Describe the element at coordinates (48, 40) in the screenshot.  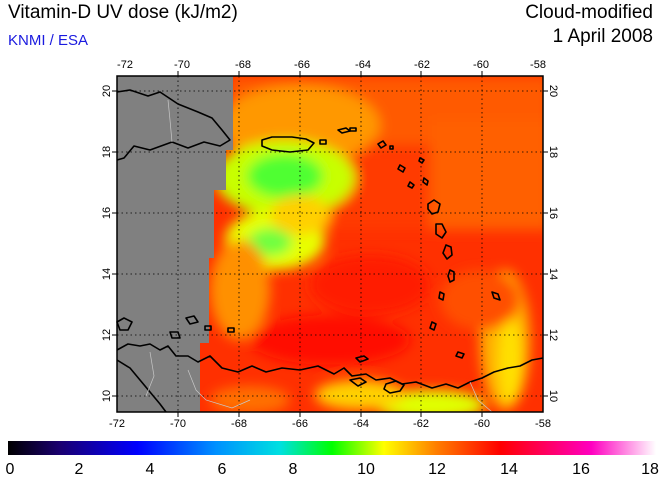
I see `data-credit: KNMI / ESA` at that location.